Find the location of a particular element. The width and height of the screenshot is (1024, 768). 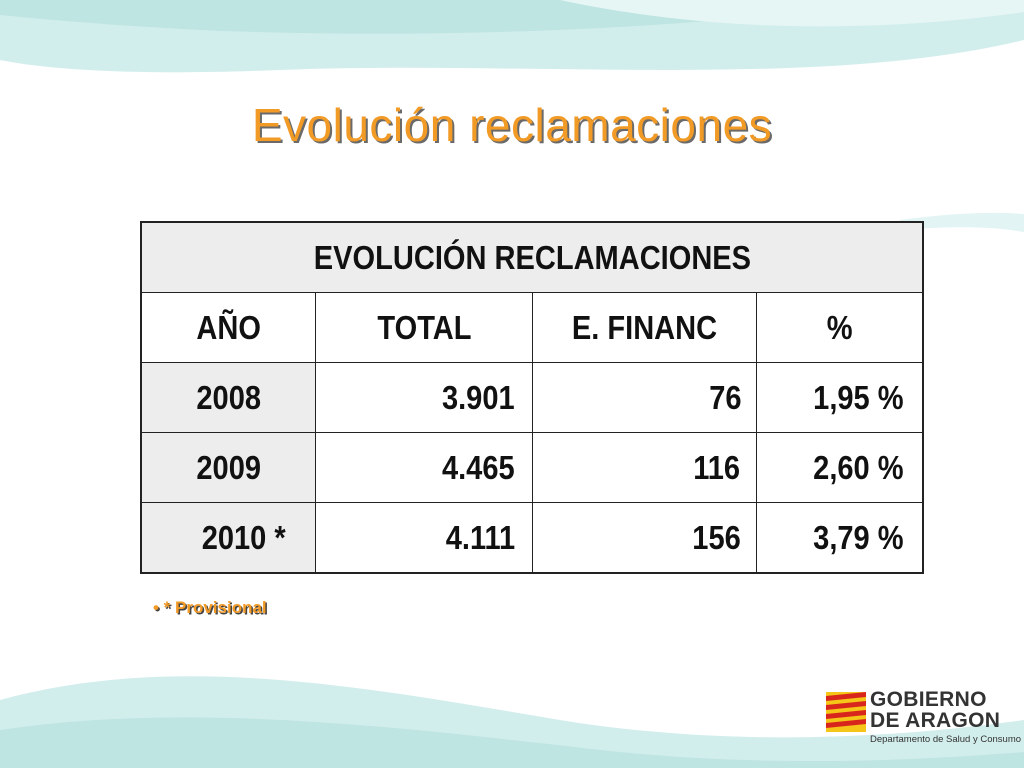

table-caption-row: EVOLUCIÓN RECLAMACIONES is located at coordinates (532, 257).